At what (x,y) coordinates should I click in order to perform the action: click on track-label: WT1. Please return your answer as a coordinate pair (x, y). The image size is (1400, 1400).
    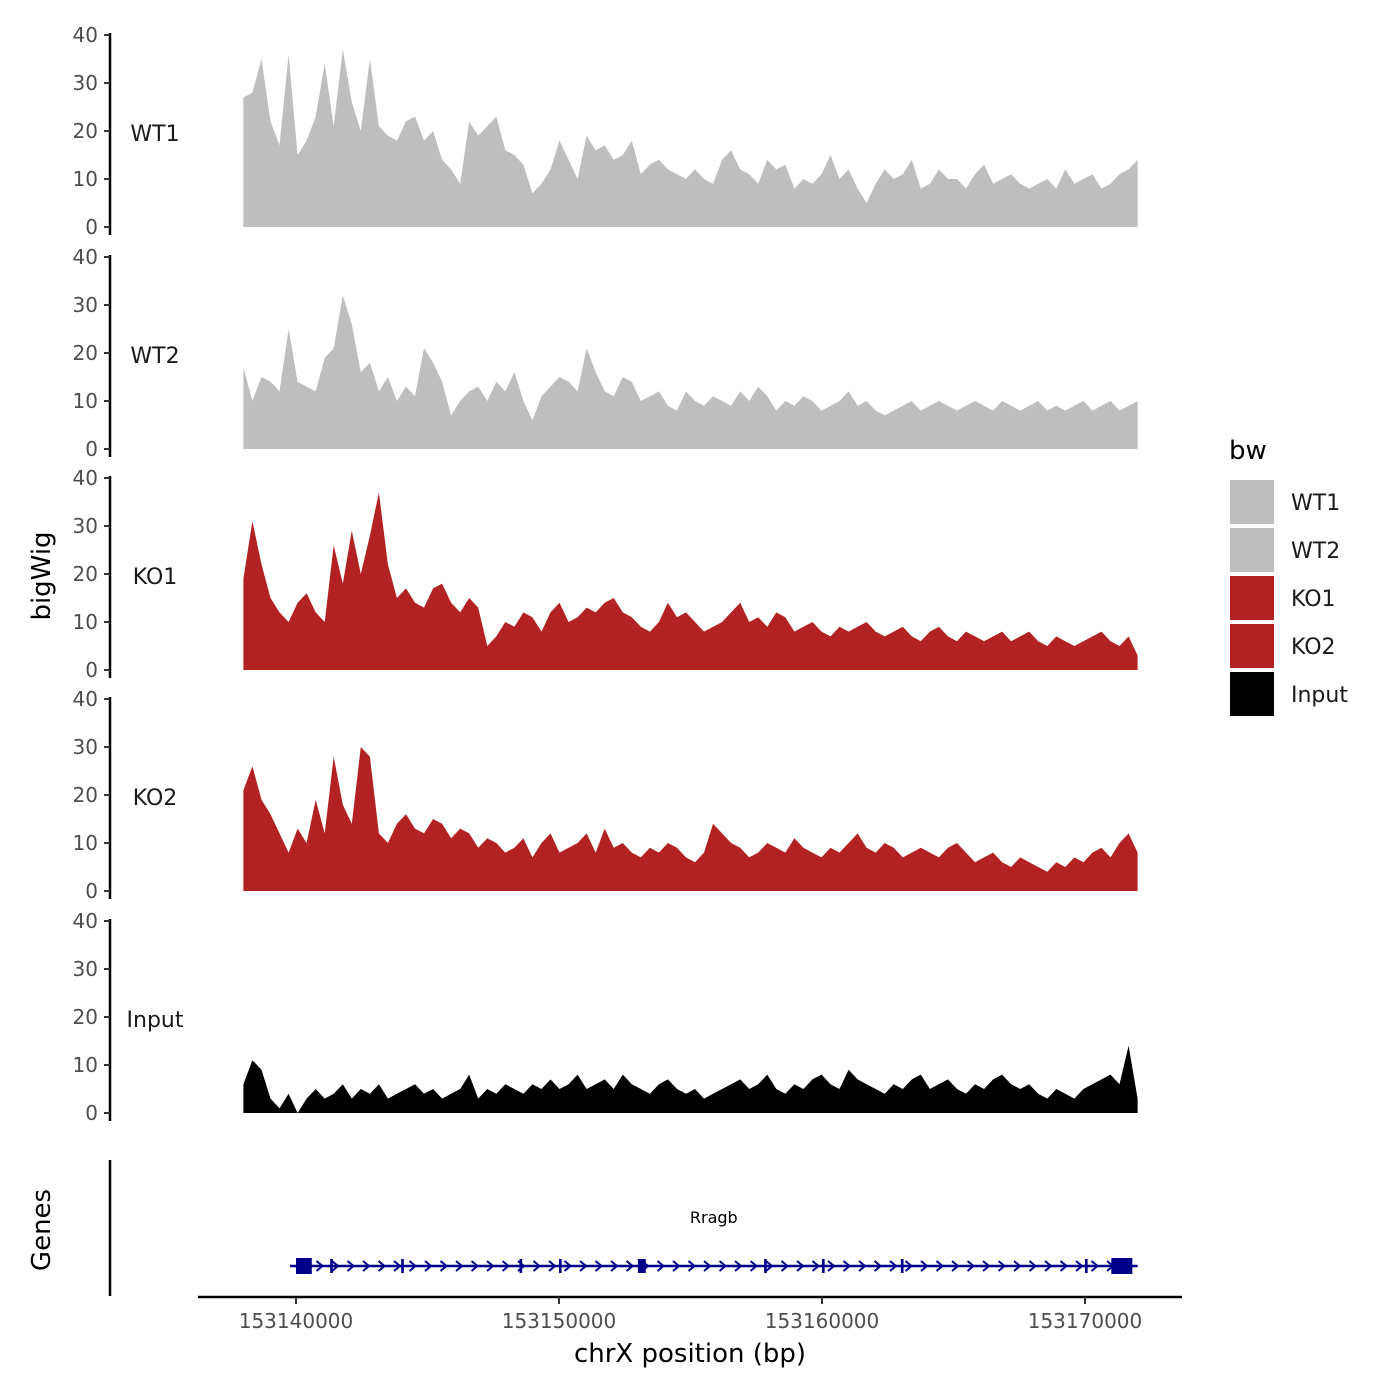
    Looking at the image, I should click on (154, 134).